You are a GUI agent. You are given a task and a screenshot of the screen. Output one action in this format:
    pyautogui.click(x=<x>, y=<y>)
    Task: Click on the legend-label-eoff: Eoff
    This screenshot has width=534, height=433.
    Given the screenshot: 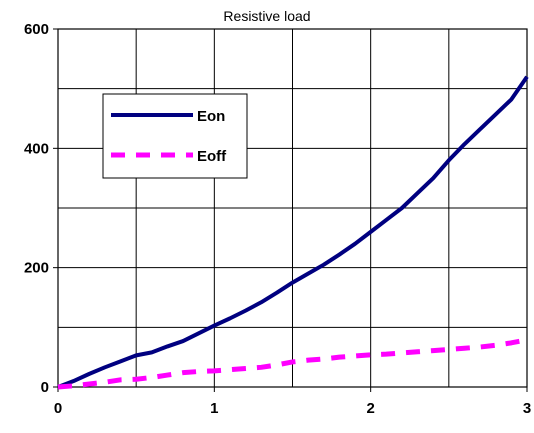 What is the action you would take?
    pyautogui.click(x=212, y=156)
    